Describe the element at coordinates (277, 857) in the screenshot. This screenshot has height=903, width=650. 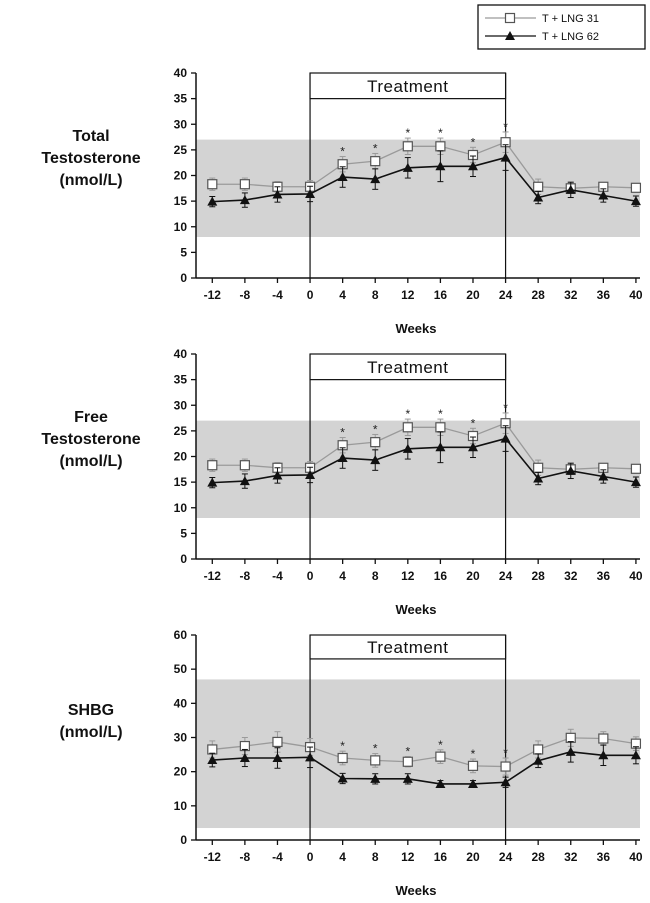
I see `c2-xtick-label-2: -4` at that location.